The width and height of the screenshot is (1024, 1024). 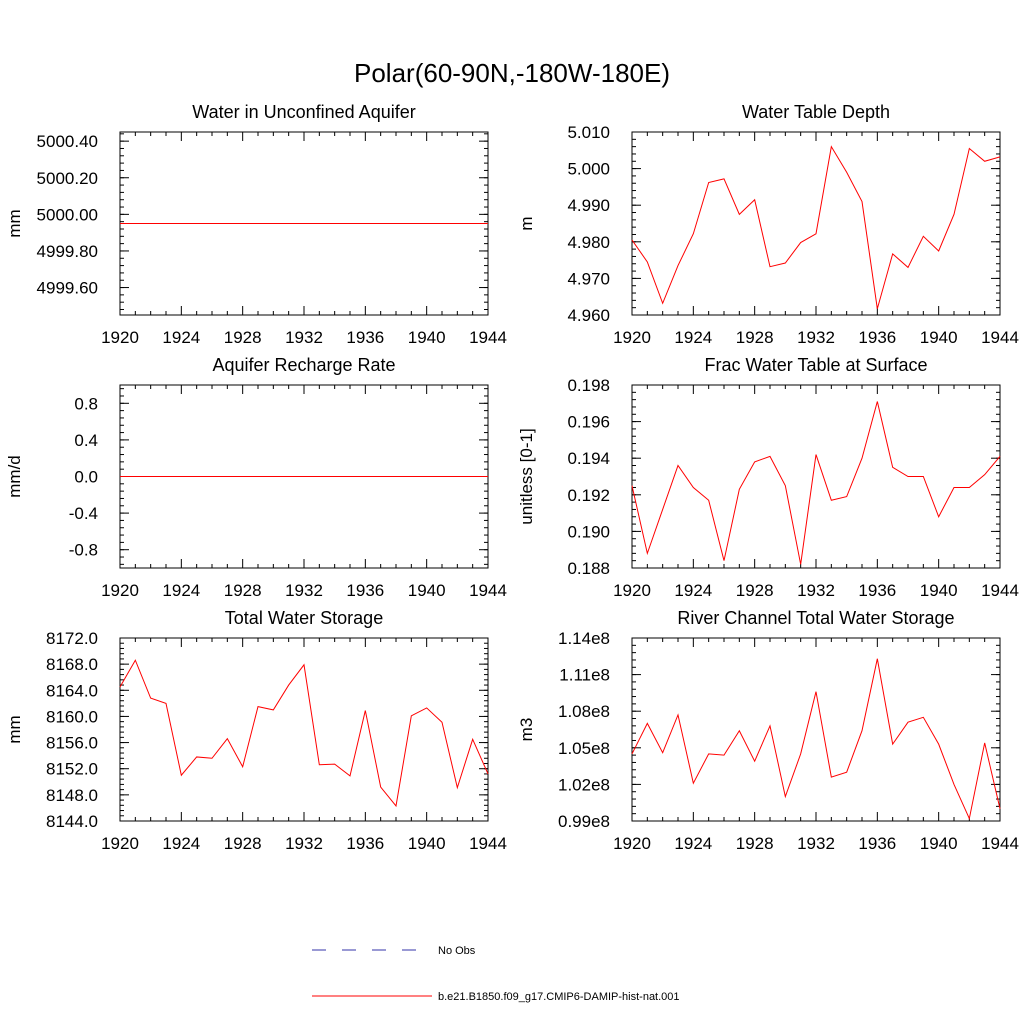 I want to click on y-tick-label: 8172.0, so click(x=72, y=638).